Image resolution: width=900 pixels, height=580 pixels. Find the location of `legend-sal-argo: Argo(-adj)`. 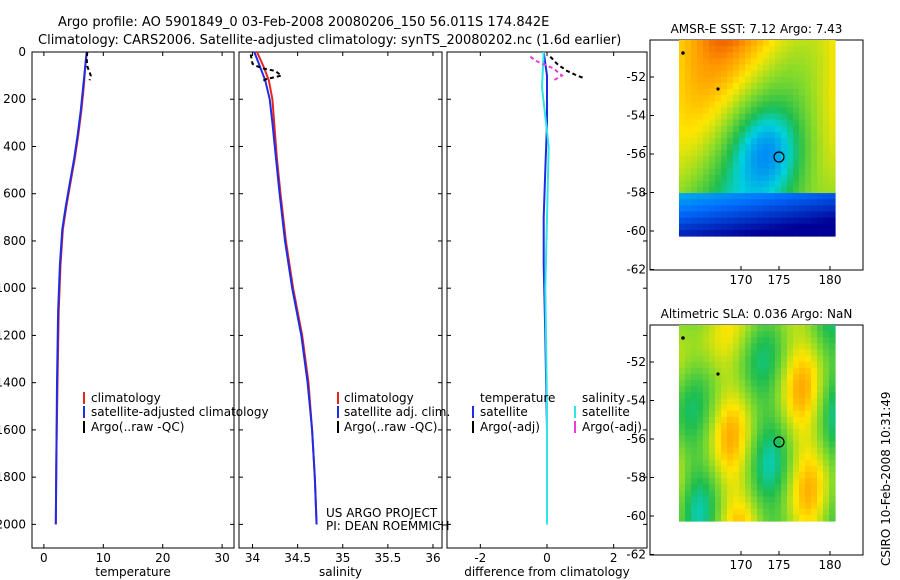

legend-sal-argo: Argo(-adj) is located at coordinates (612, 427).